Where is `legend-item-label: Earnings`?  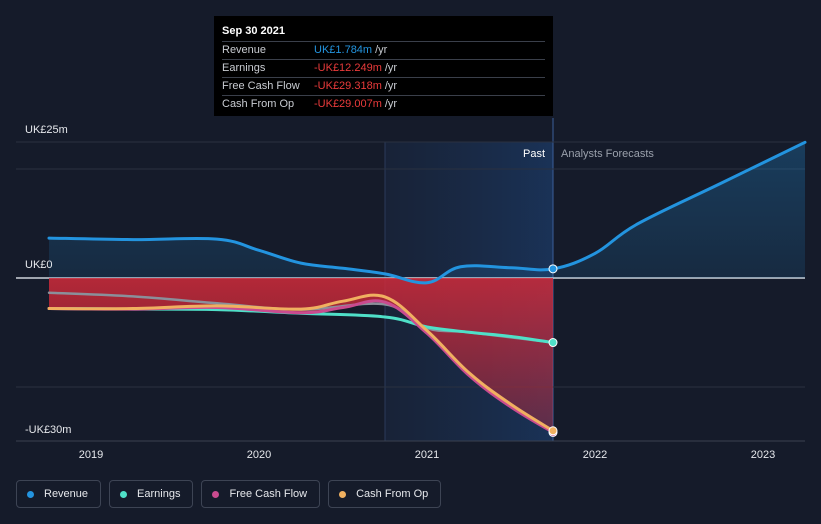 legend-item-label: Earnings is located at coordinates (159, 494).